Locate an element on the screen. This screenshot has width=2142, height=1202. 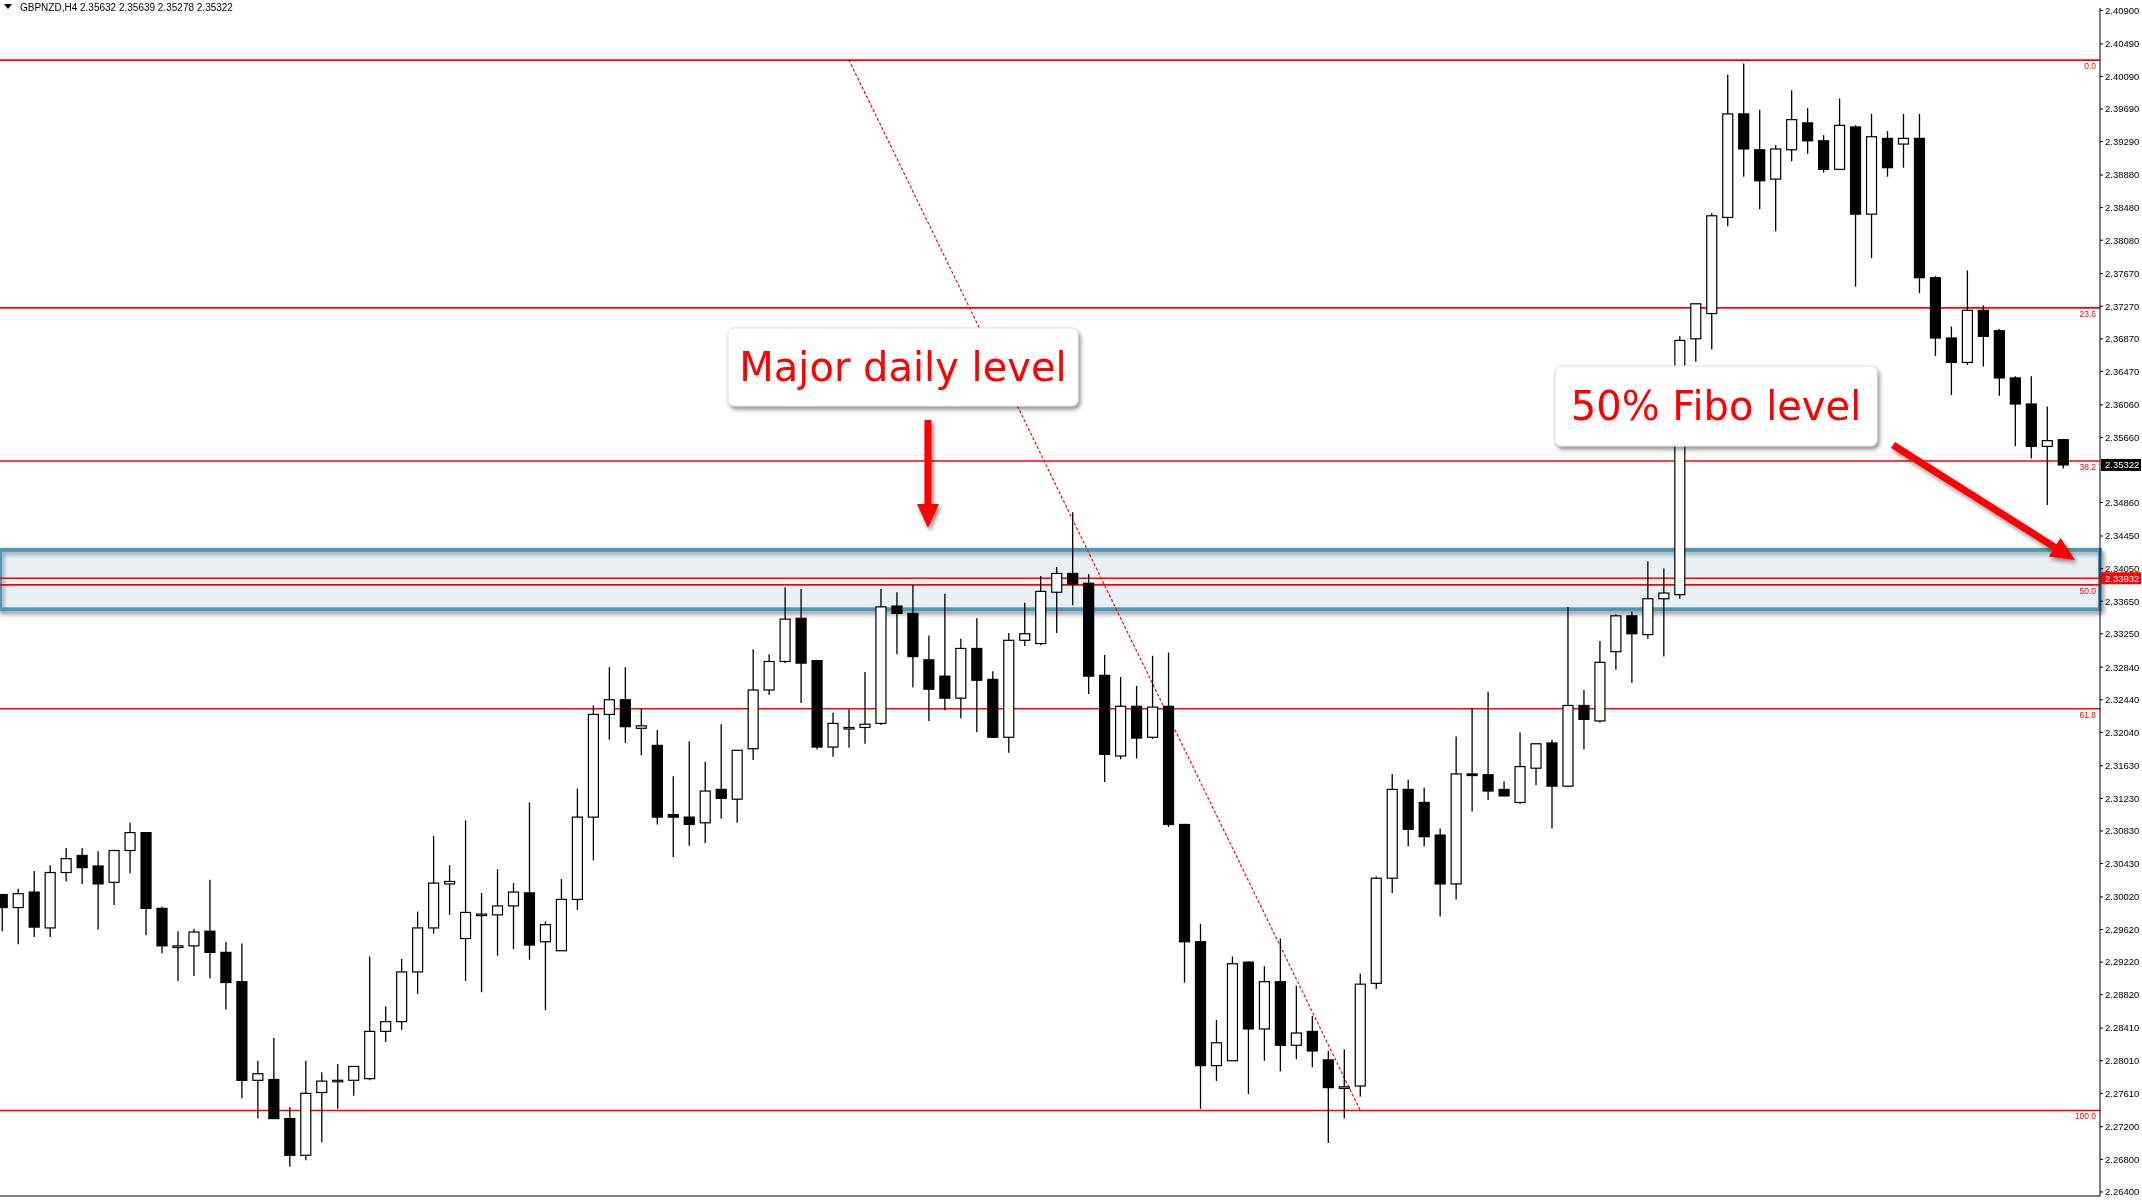
y-tick-label: 2.40900 is located at coordinates (2122, 10).